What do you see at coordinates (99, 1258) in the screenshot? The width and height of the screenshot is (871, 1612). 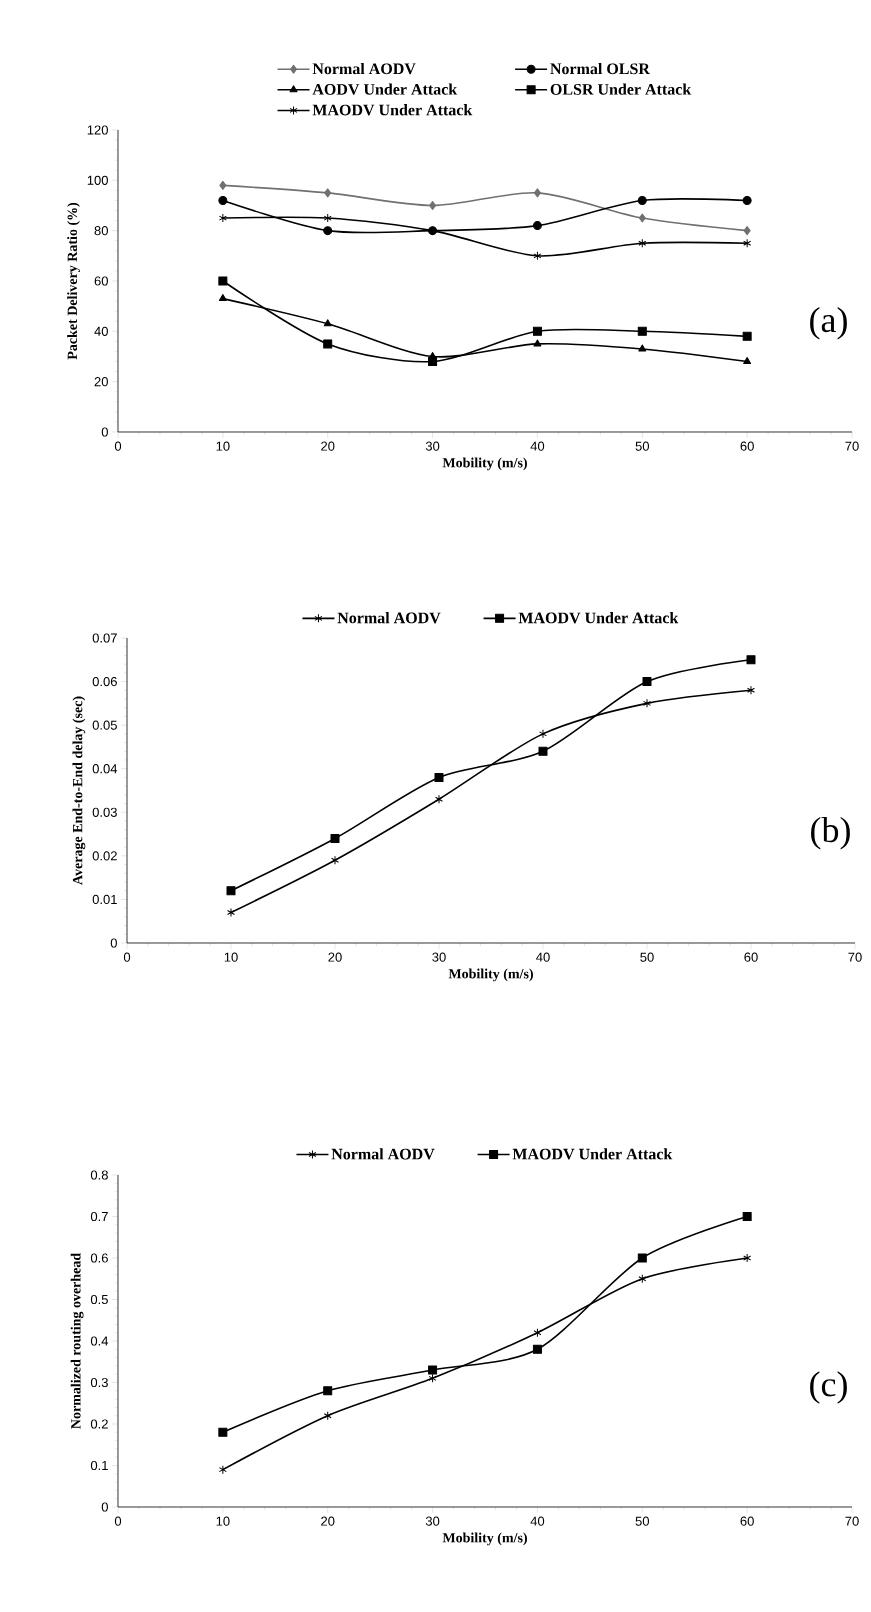 I see `y-tick-label: 0.6` at bounding box center [99, 1258].